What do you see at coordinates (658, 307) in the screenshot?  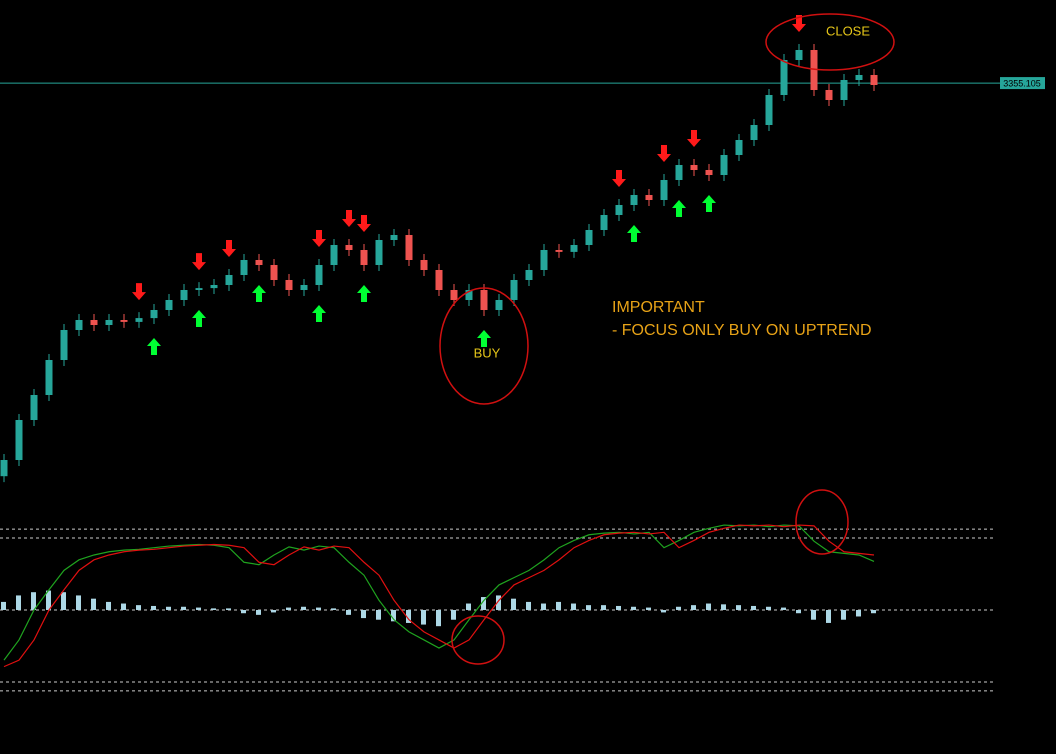 I see `annotation: IMPORTANT` at bounding box center [658, 307].